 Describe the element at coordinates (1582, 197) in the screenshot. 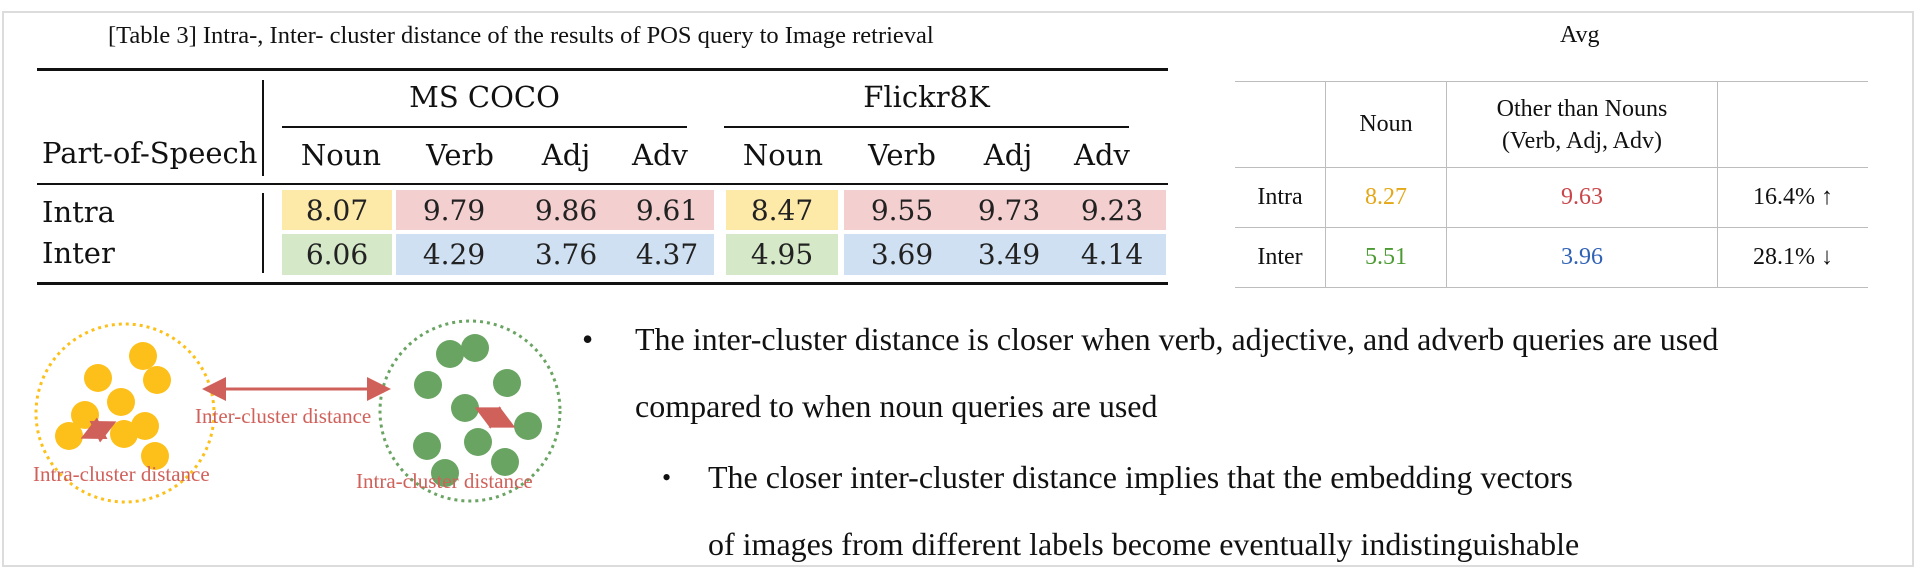

I see `avg-intra-other: 9.63` at that location.